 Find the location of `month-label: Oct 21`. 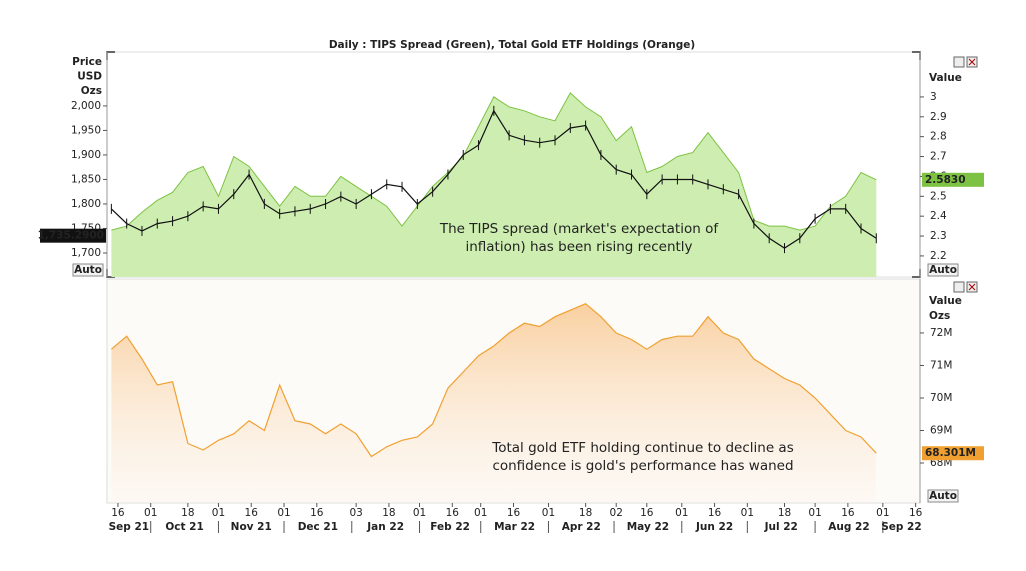

month-label: Oct 21 is located at coordinates (184, 527).